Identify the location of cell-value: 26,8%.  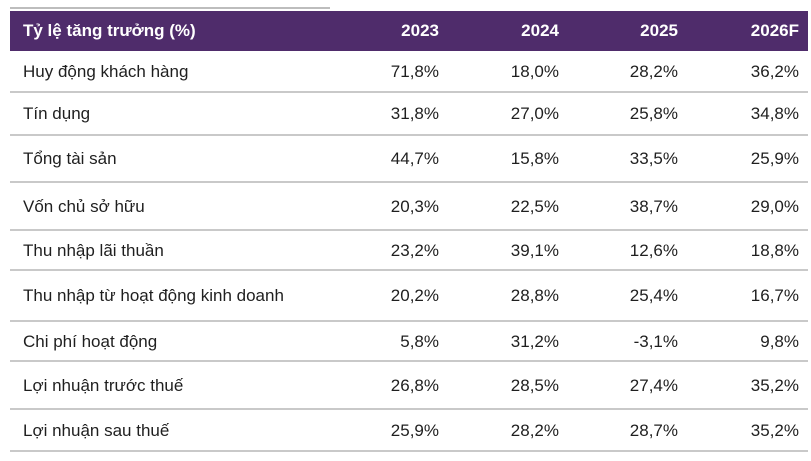
(388, 385).